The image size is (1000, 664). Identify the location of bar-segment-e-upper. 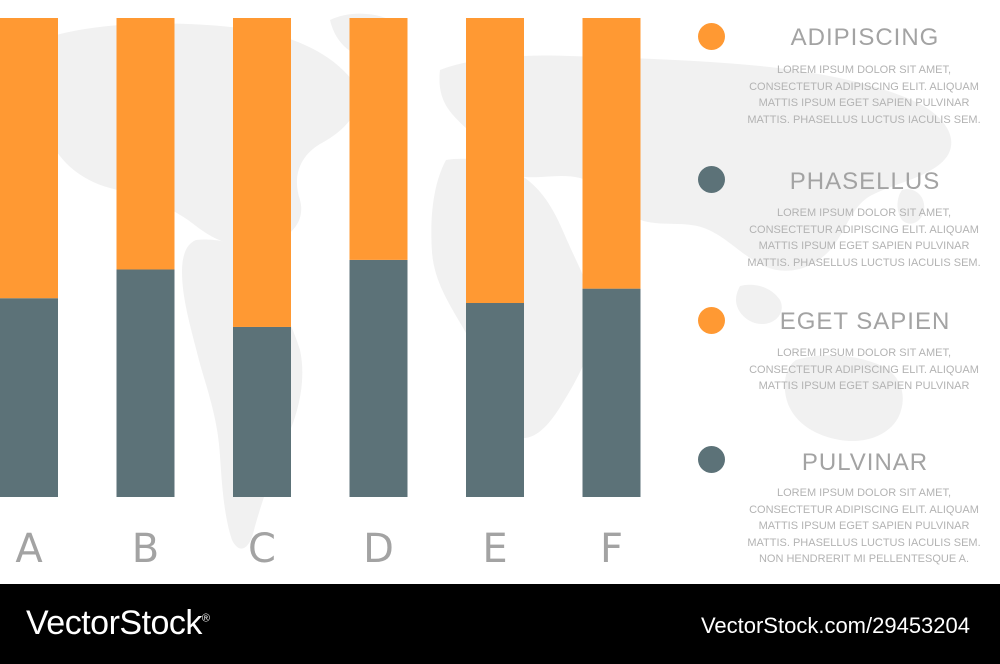
(495, 161).